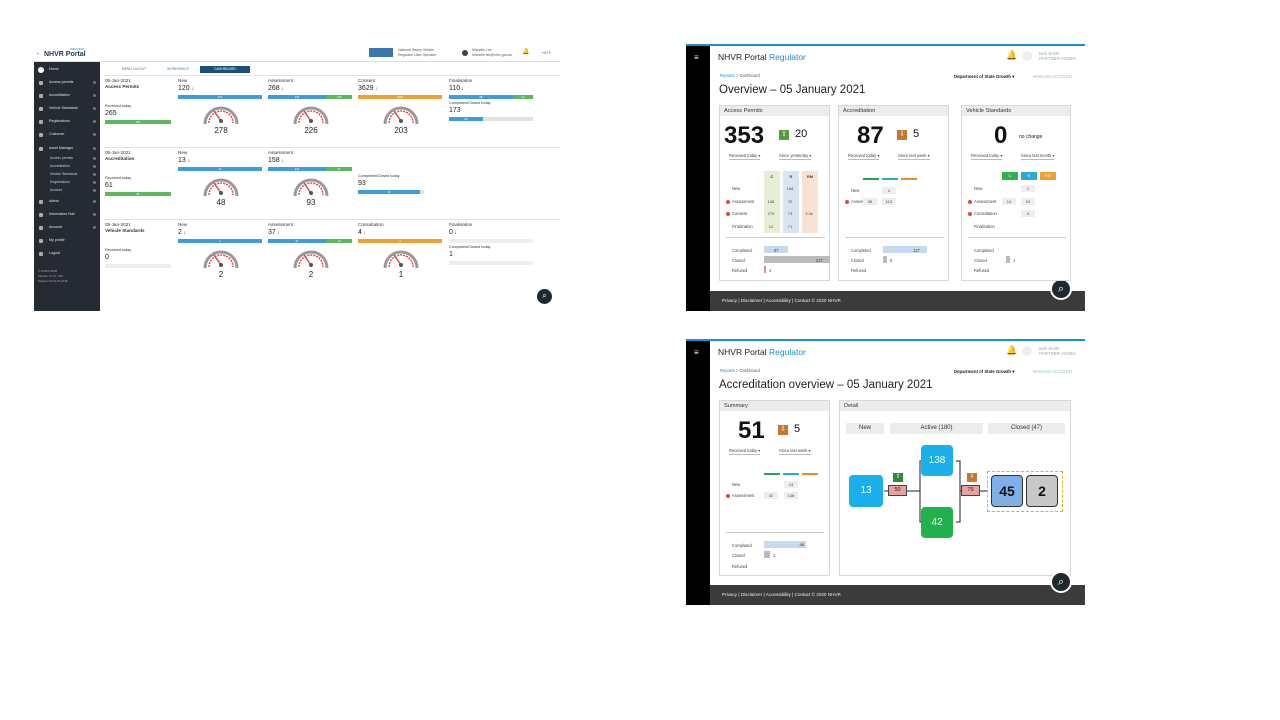 The image size is (1280, 720). Describe the element at coordinates (67, 108) in the screenshot. I see `sidebar-item-vehicle-standards: Vehicle Standards` at that location.